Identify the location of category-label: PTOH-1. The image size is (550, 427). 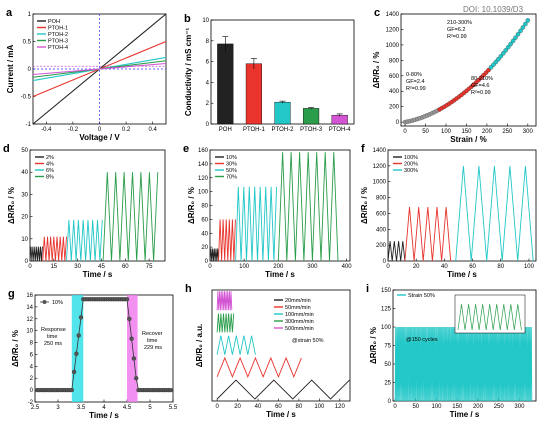
(254, 130).